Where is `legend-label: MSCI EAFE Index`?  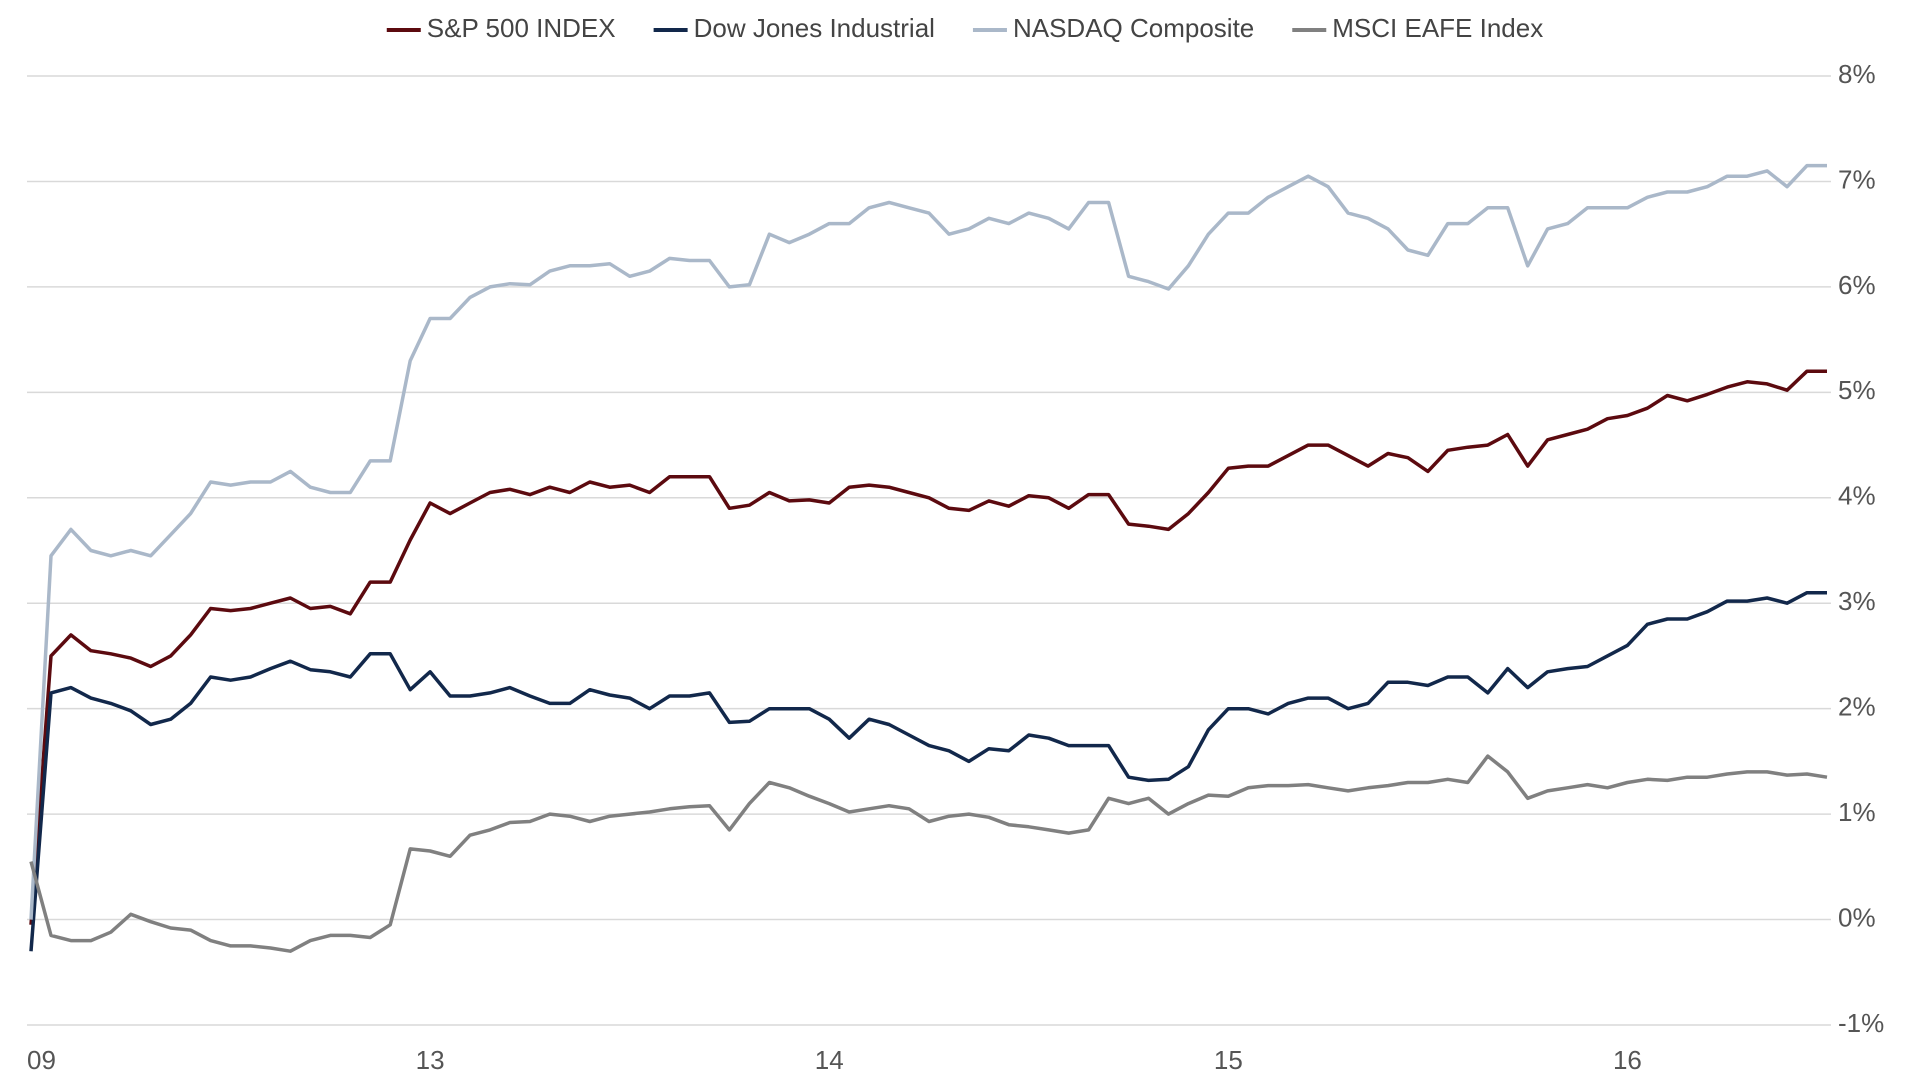
legend-label: MSCI EAFE Index is located at coordinates (1437, 28).